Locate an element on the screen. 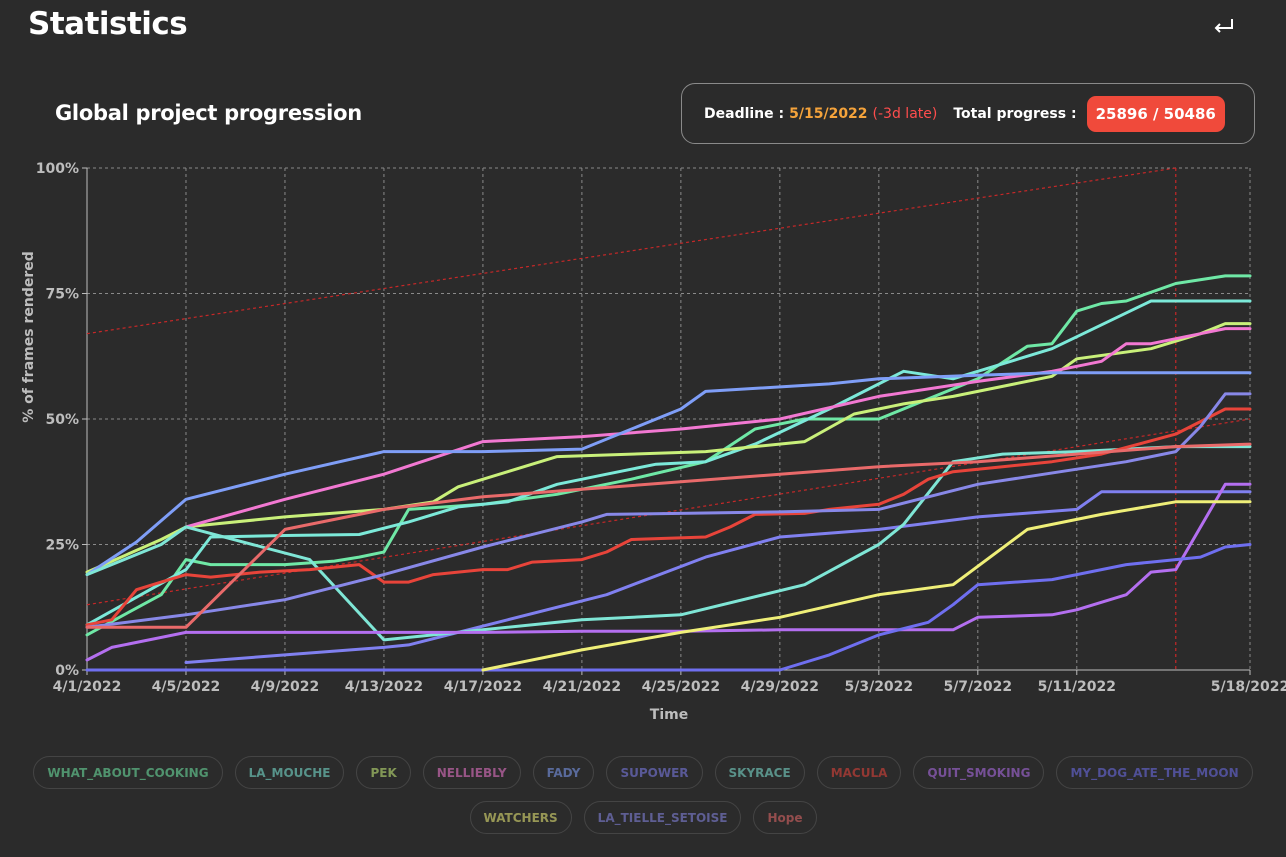 This screenshot has height=857, width=1286. legend-item-la-tielle-setoise: LA_TIELLE_SETOISE is located at coordinates (662, 817).